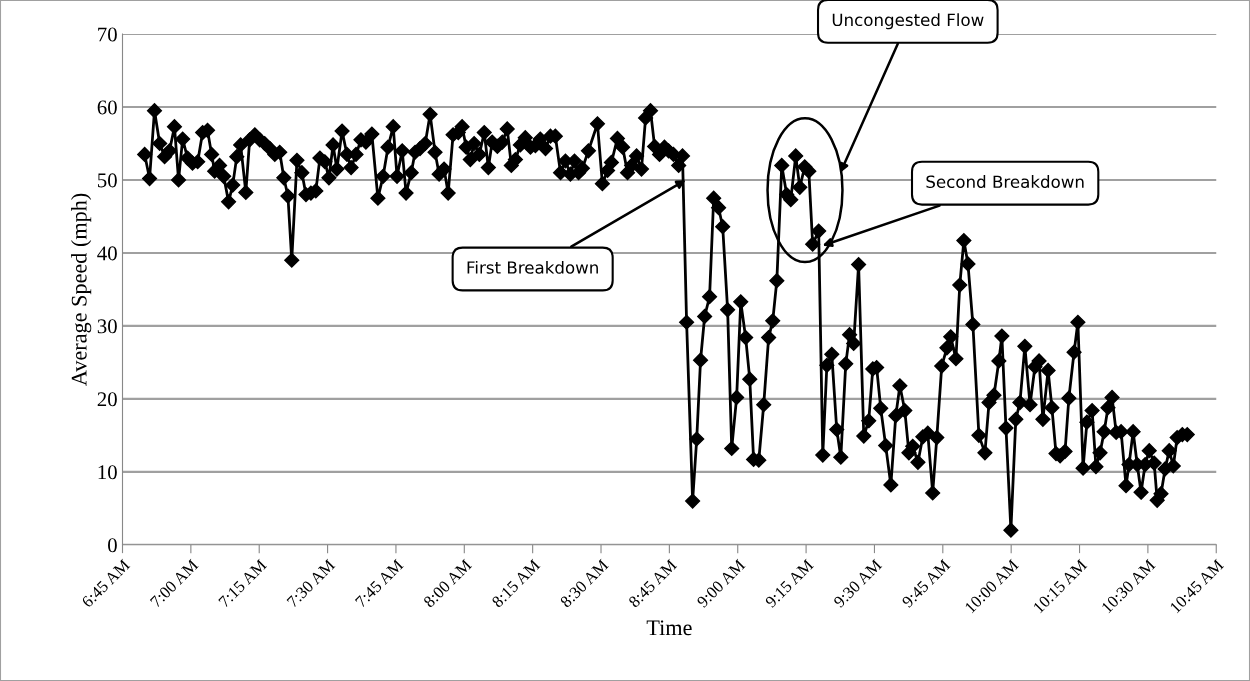 Image resolution: width=1250 pixels, height=681 pixels. I want to click on y-axis-title: Average Speed (mph), so click(81, 289).